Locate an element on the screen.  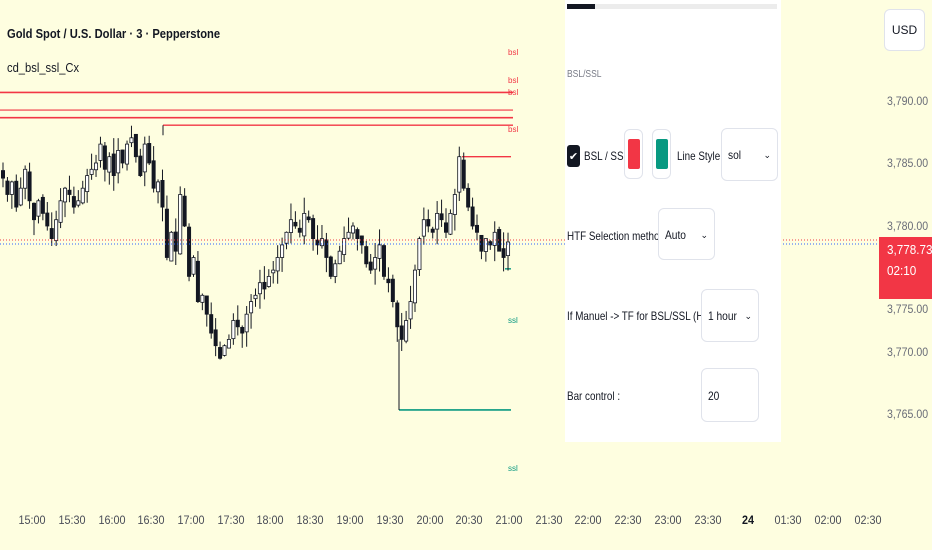
htf-method-select: Auto ⌄ is located at coordinates (686, 234).